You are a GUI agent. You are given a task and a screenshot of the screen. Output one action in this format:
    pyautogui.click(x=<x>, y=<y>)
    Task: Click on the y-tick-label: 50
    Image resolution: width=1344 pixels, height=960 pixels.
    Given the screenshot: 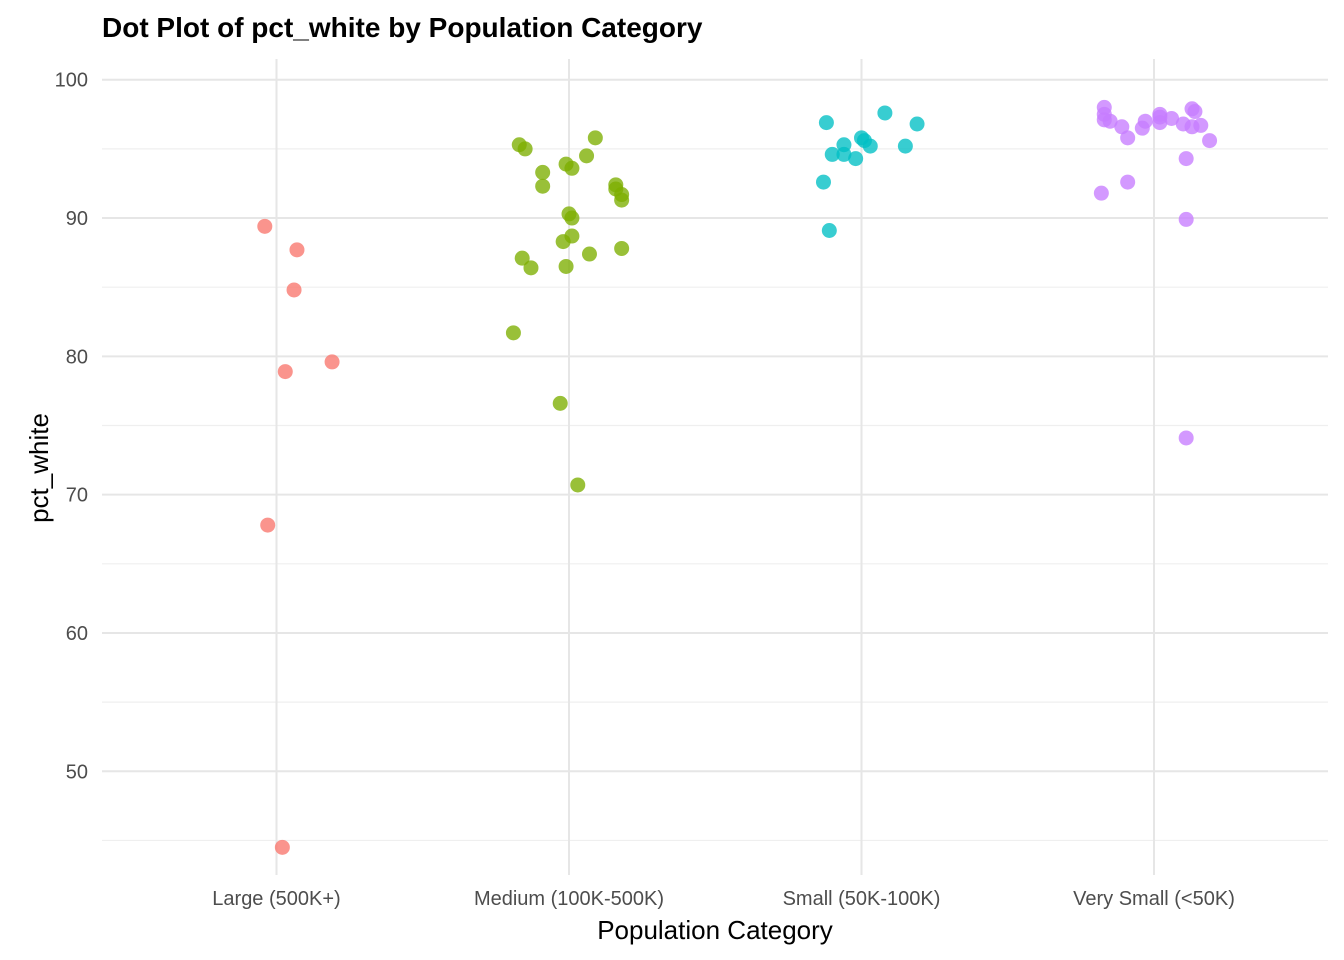 What is the action you would take?
    pyautogui.click(x=77, y=772)
    